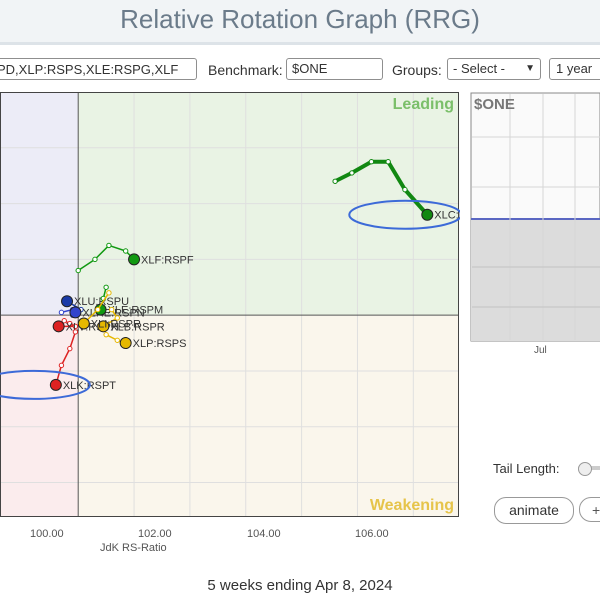 Image resolution: width=600 pixels, height=600 pixels. I want to click on benchmark-label: Benchmark:, so click(245, 70).